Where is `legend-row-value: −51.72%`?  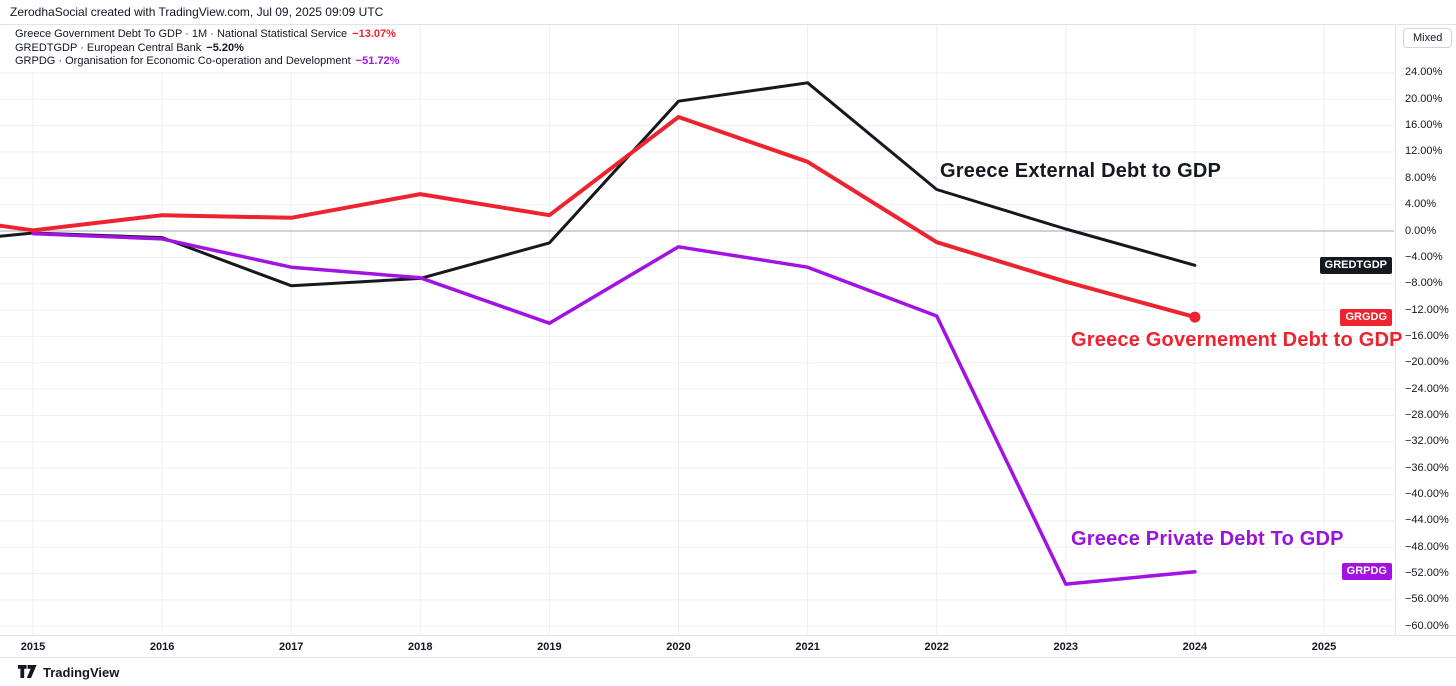 legend-row-value: −51.72% is located at coordinates (377, 61).